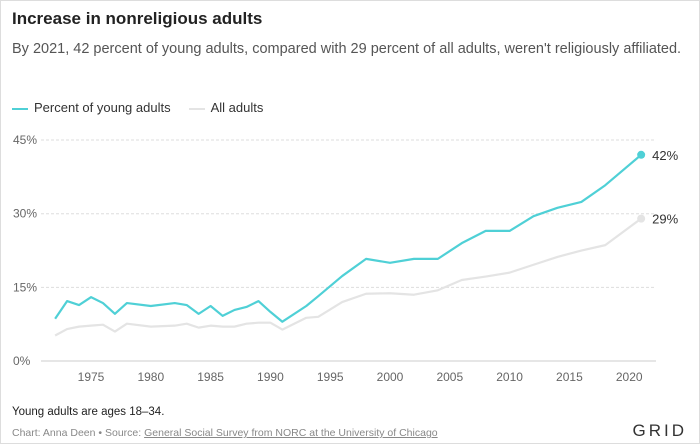 The image size is (700, 444). I want to click on x-tick-label: 2005, so click(449, 377).